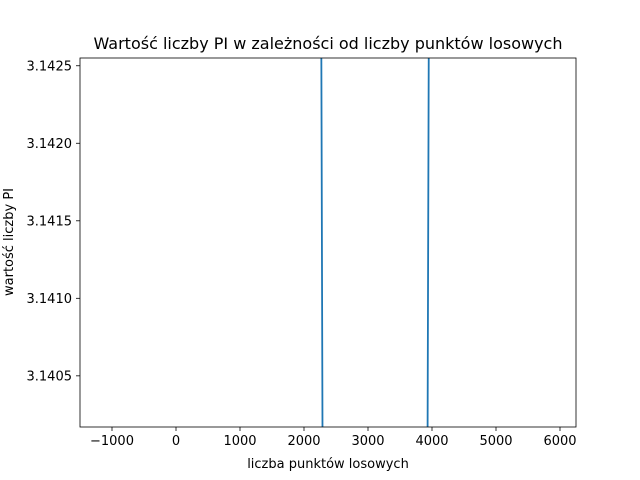 This screenshot has height=480, width=640. What do you see at coordinates (303, 441) in the screenshot?
I see `x-tick-label: 2000` at bounding box center [303, 441].